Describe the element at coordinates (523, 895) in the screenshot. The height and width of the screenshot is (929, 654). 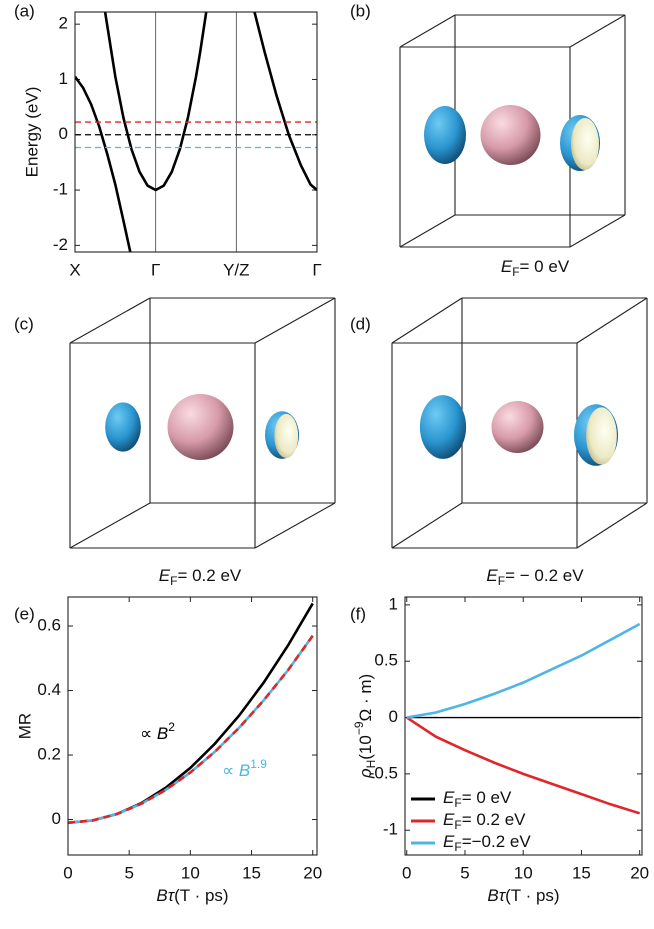
I see `x-axis-label: Bτ(T · ps)` at that location.